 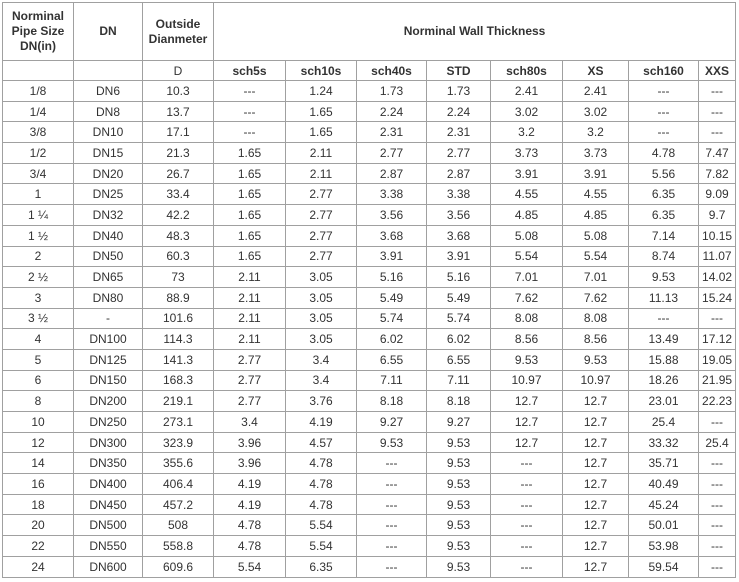 I want to click on data-cell: 2.77, so click(x=391, y=153).